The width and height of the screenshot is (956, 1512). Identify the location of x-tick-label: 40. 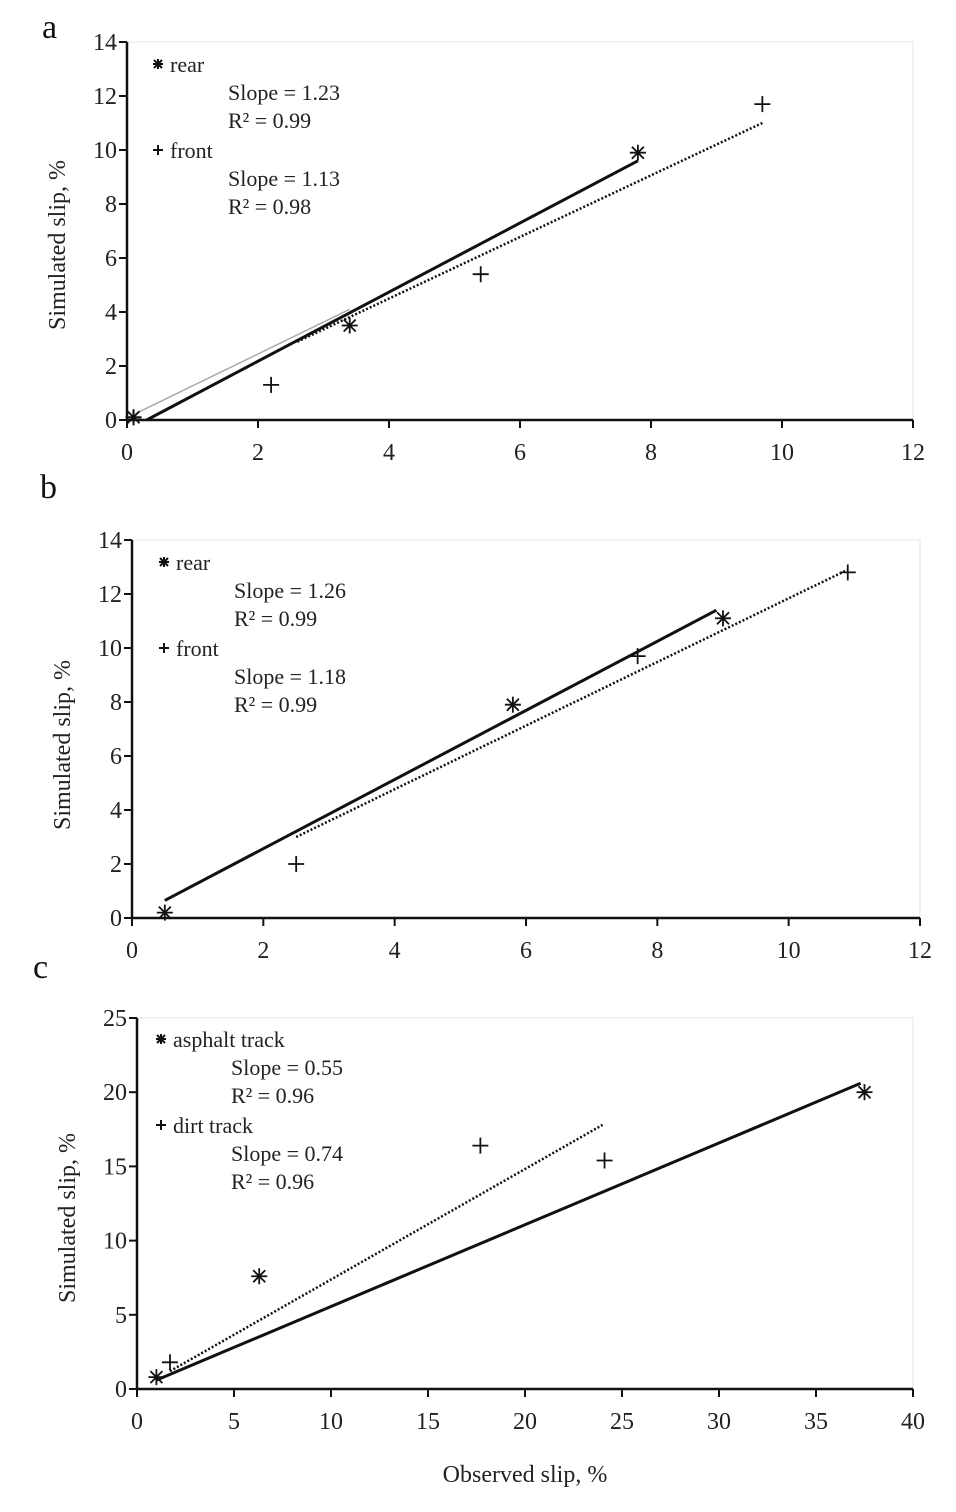
(913, 1422).